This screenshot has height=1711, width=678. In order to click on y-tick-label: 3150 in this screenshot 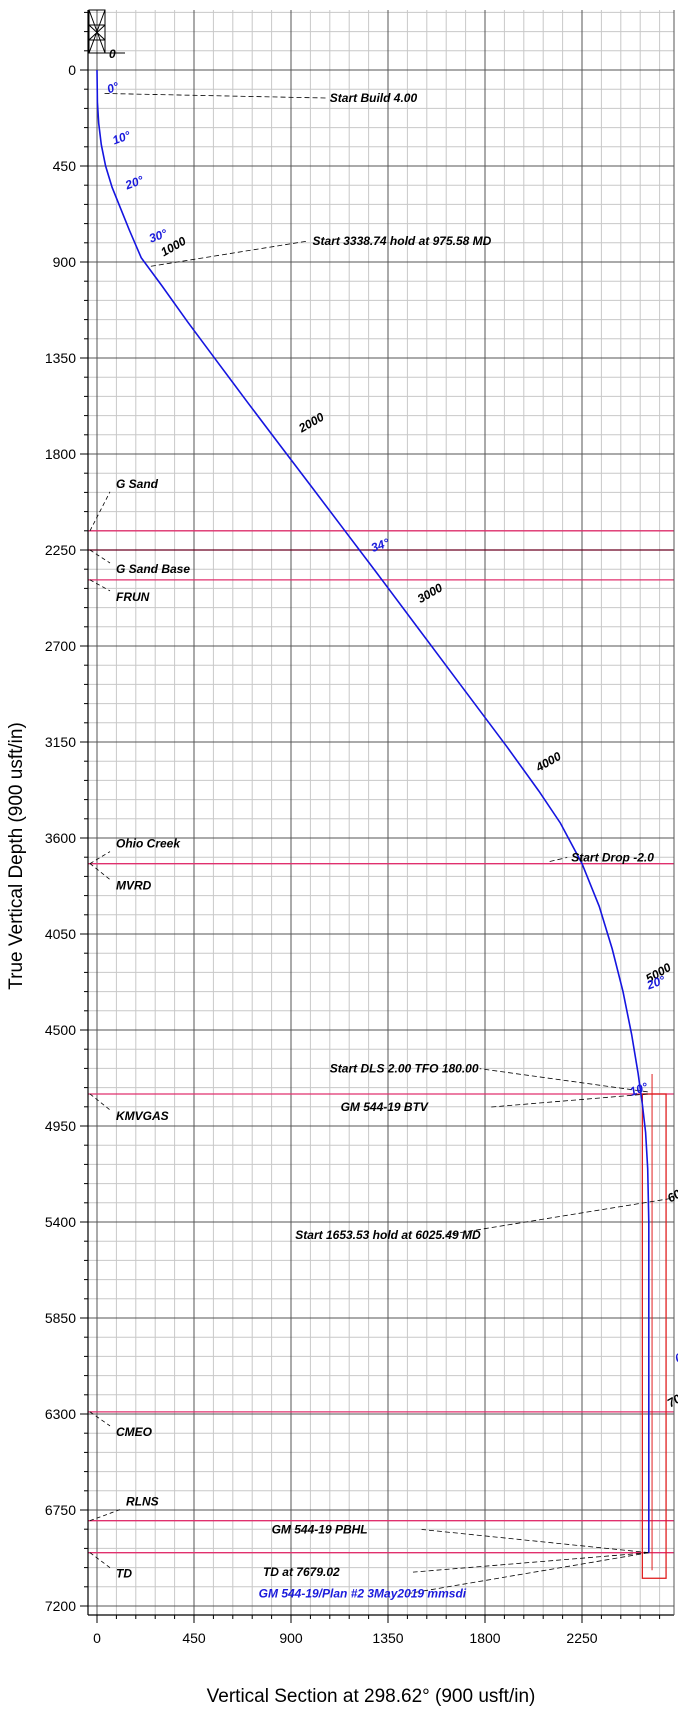, I will do `click(60, 742)`.